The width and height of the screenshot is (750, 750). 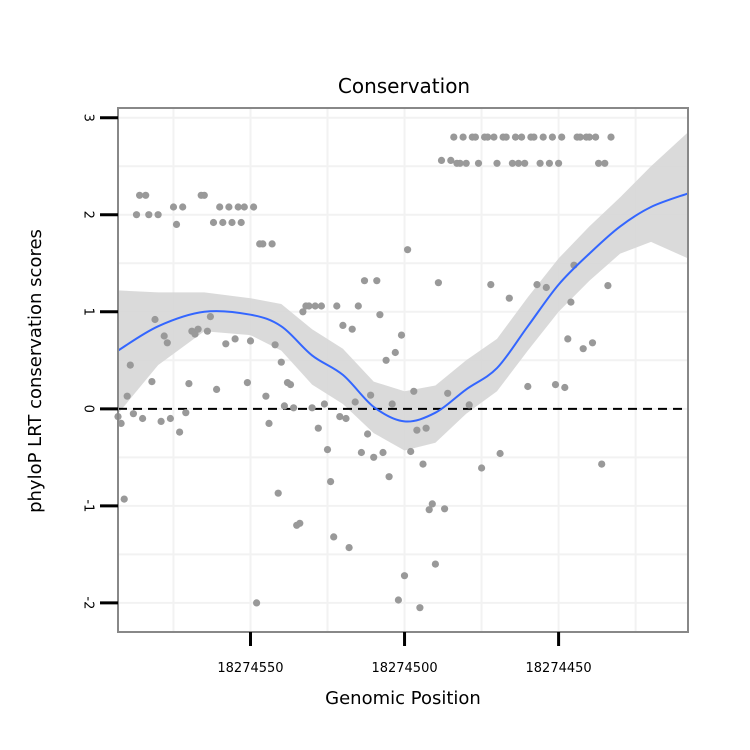 I want to click on x-axis-label: Genomic Position, so click(x=403, y=698).